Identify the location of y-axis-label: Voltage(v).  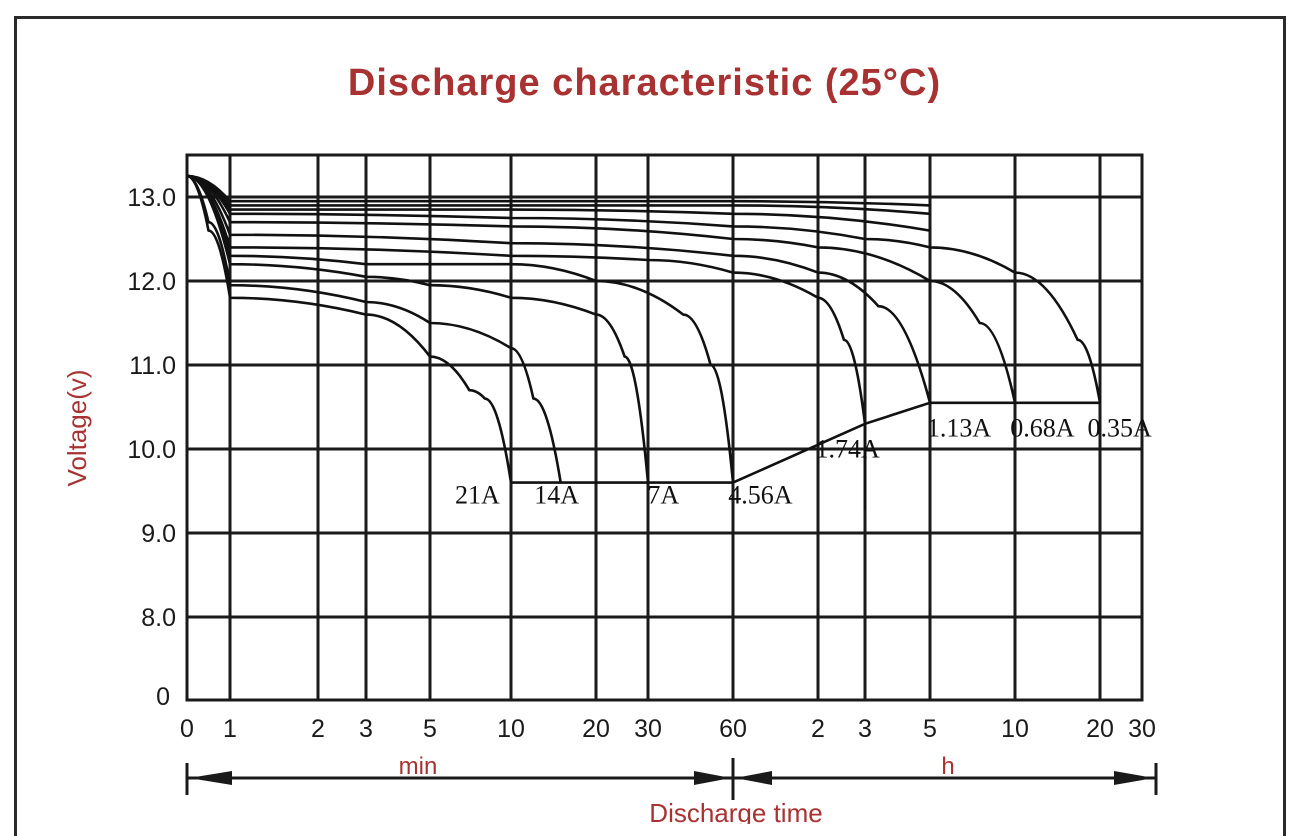
(77, 427).